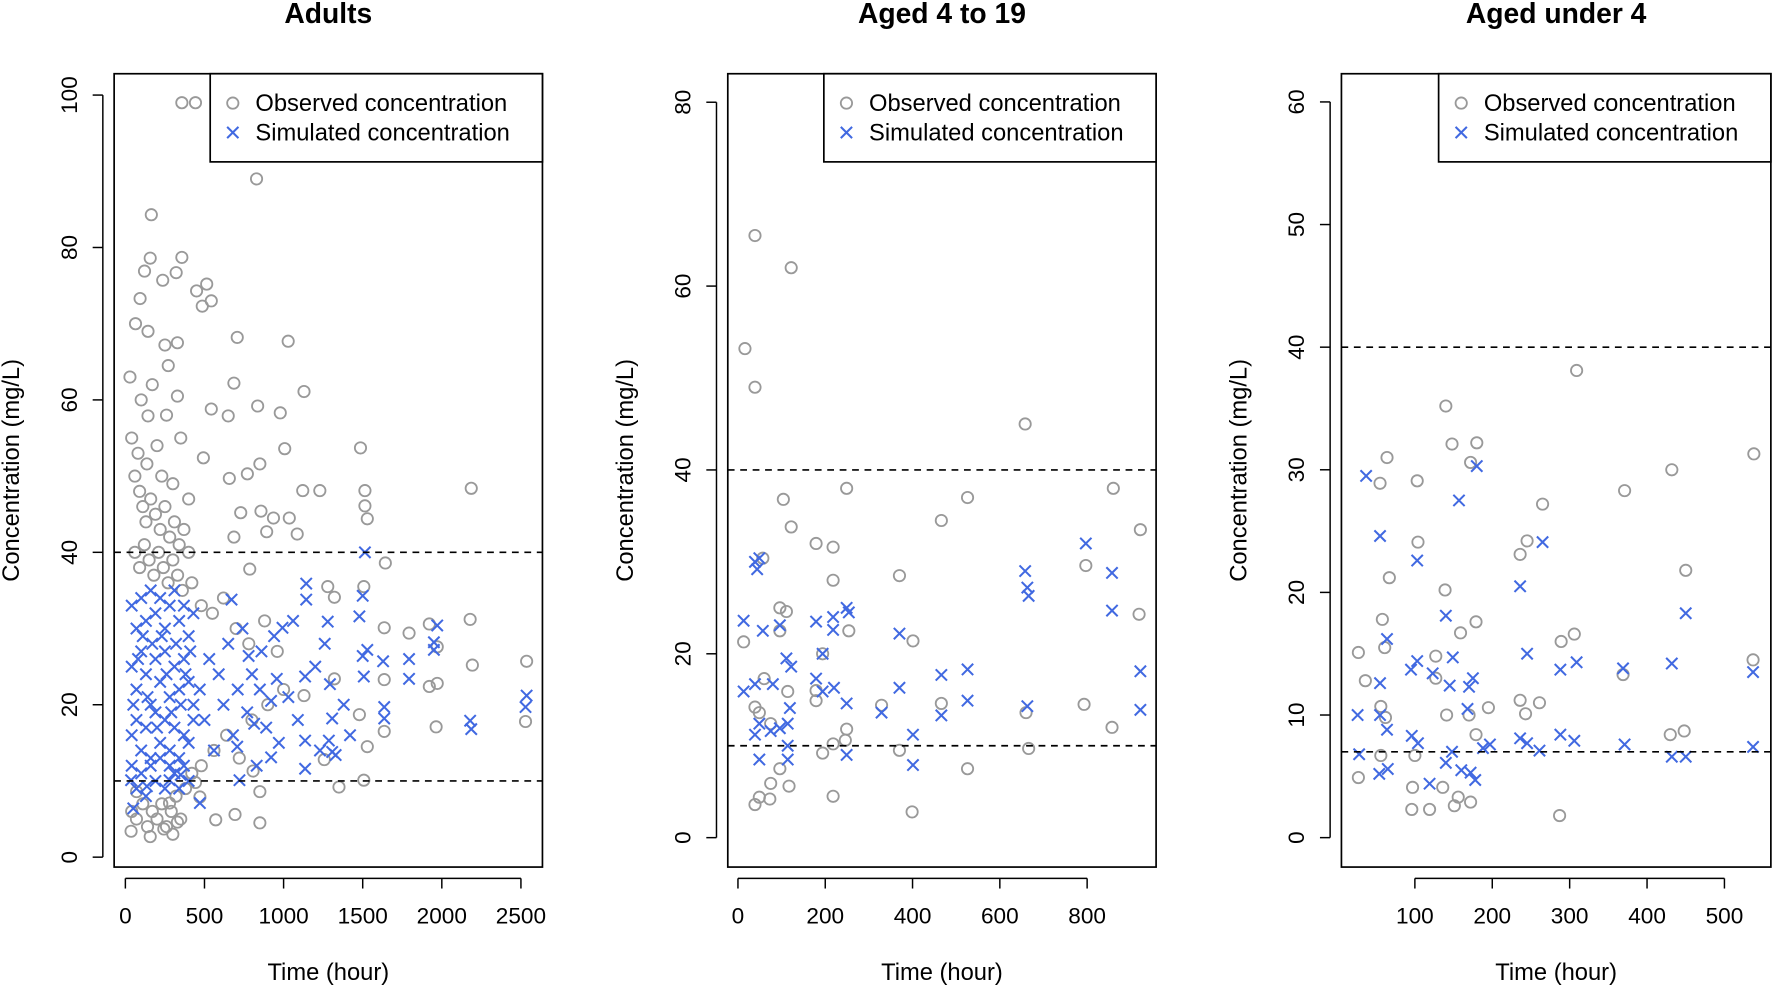  Describe the element at coordinates (1610, 104) in the screenshot. I see `legend-observed-label: Observed concentration` at that location.